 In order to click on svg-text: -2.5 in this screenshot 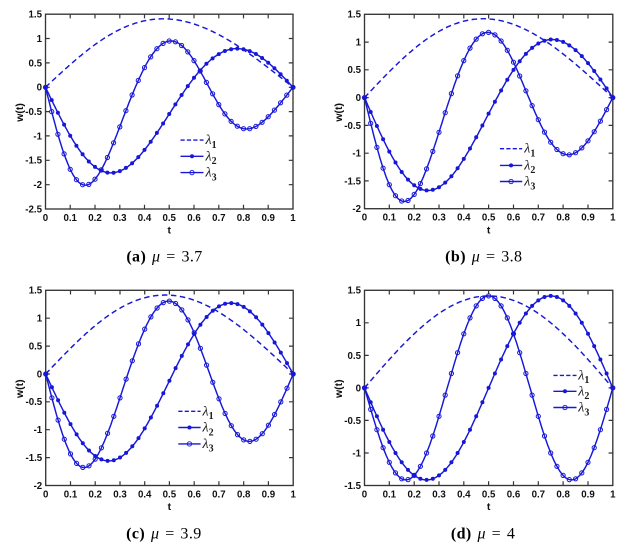, I will do `click(33, 209)`.